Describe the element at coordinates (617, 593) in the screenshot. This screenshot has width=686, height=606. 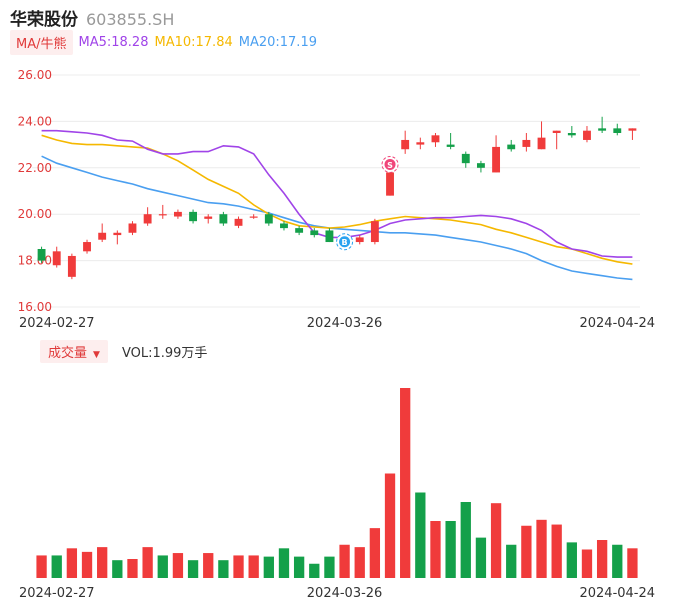
I see `x-tick-label: 2024-04-24` at that location.